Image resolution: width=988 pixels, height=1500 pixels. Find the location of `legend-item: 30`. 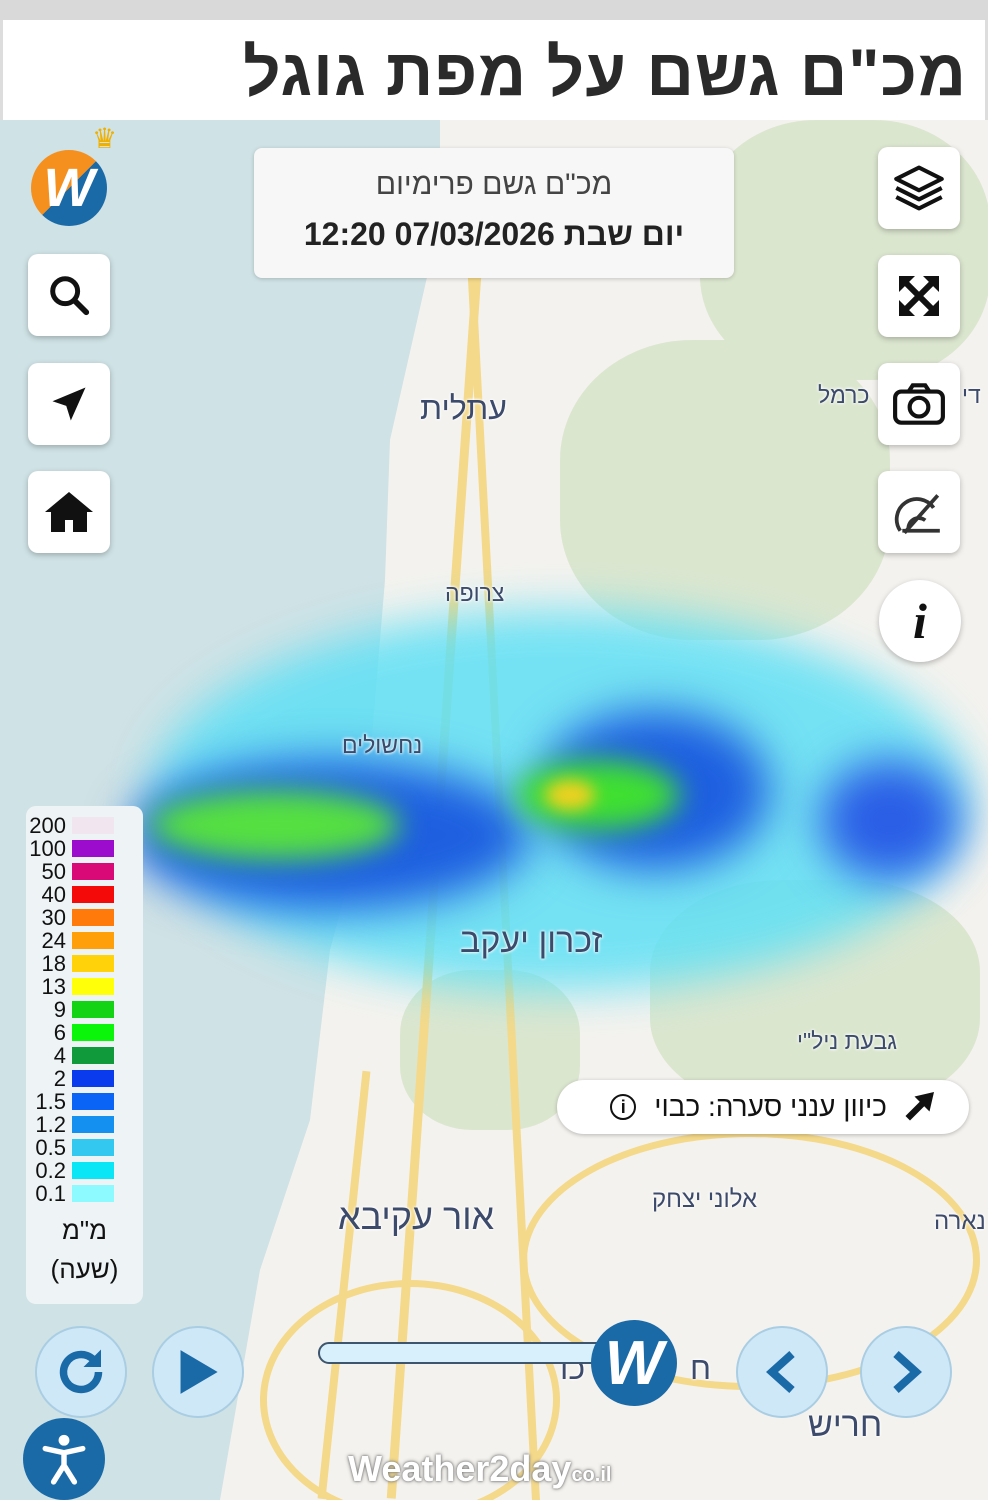

legend-item: 30 is located at coordinates (84, 917).